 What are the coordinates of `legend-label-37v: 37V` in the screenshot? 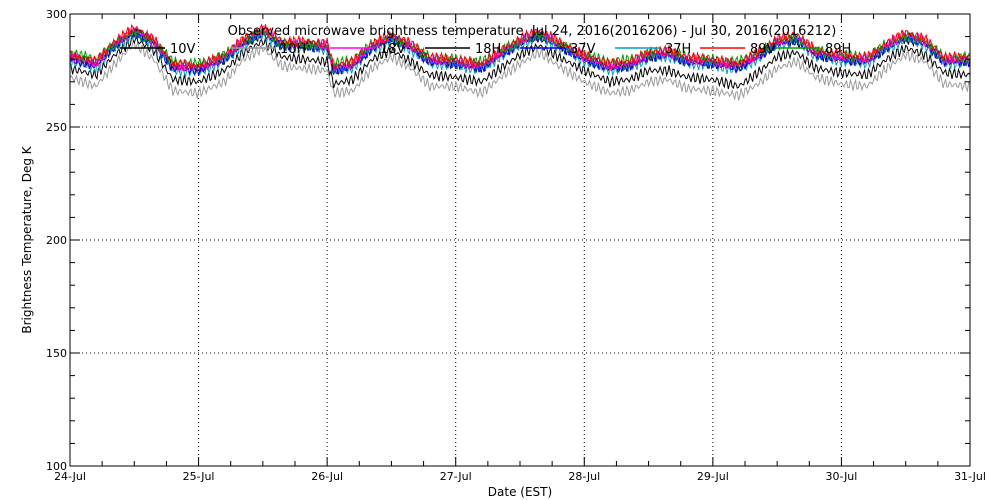 It's located at (583, 49).